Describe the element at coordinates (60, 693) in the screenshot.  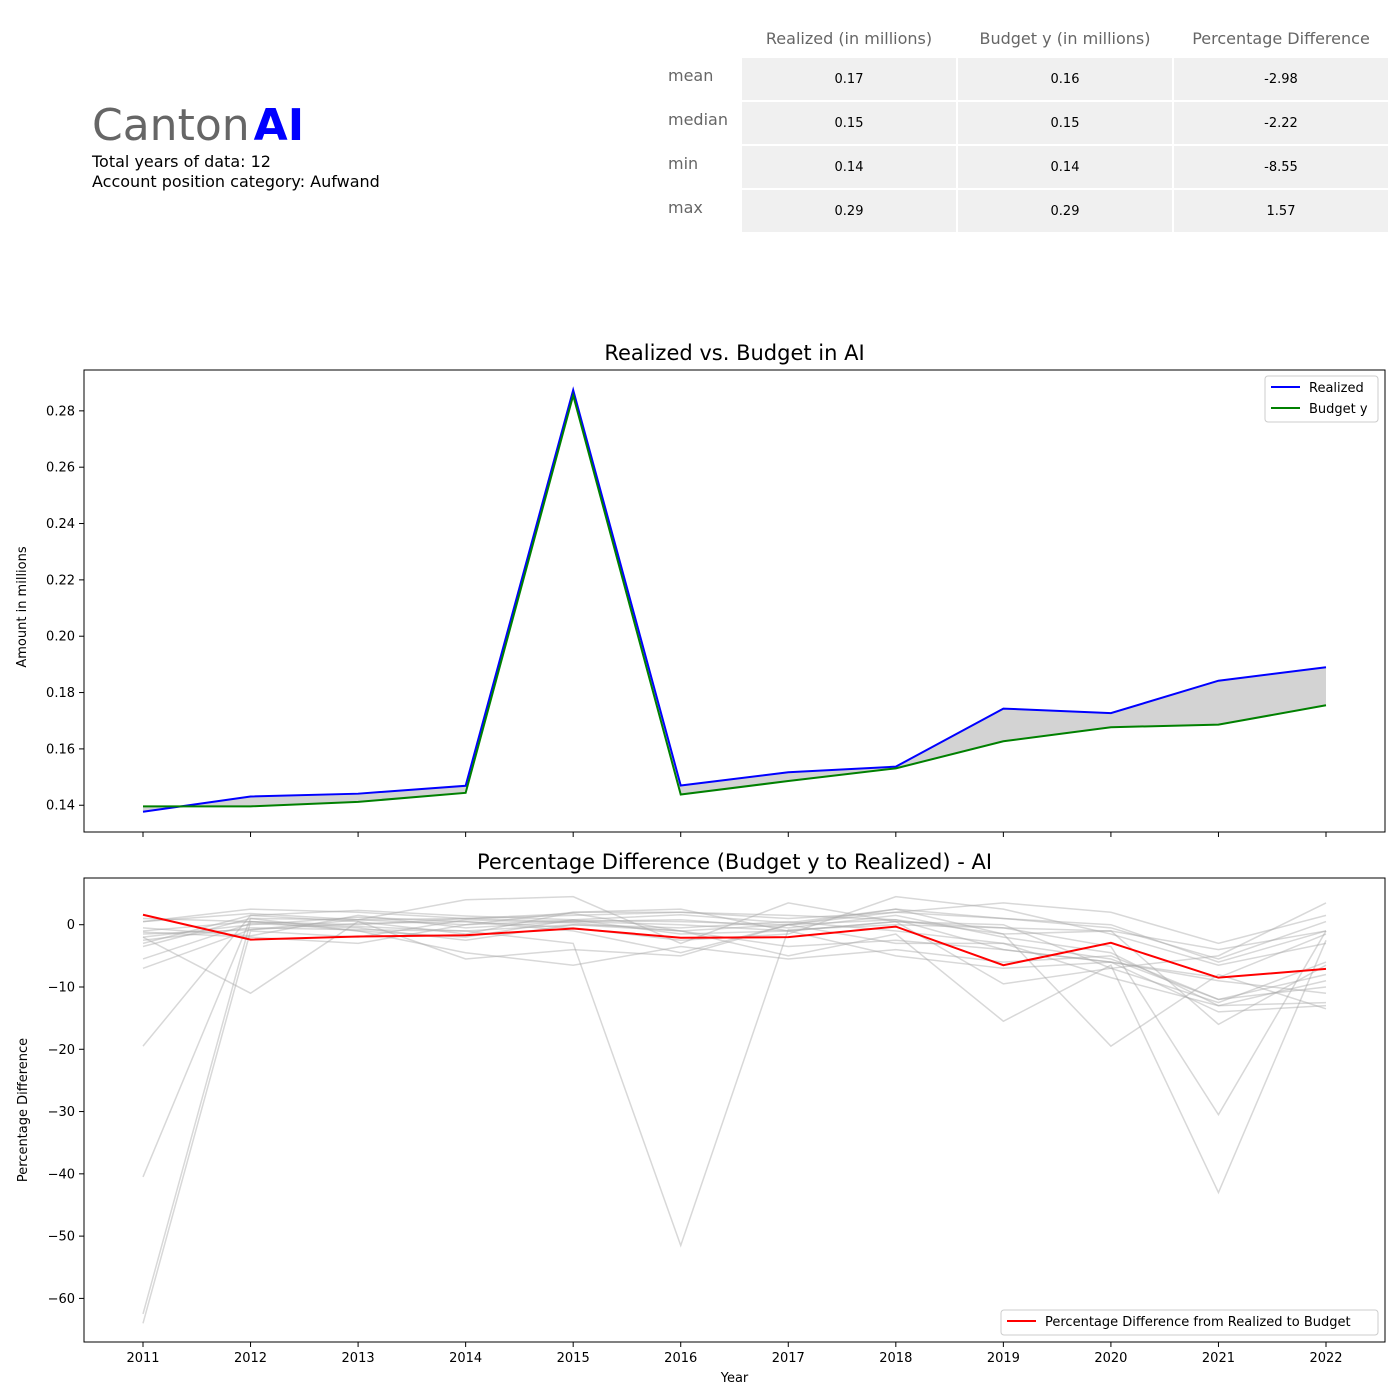
I see `y-tick-label: 0.18` at that location.